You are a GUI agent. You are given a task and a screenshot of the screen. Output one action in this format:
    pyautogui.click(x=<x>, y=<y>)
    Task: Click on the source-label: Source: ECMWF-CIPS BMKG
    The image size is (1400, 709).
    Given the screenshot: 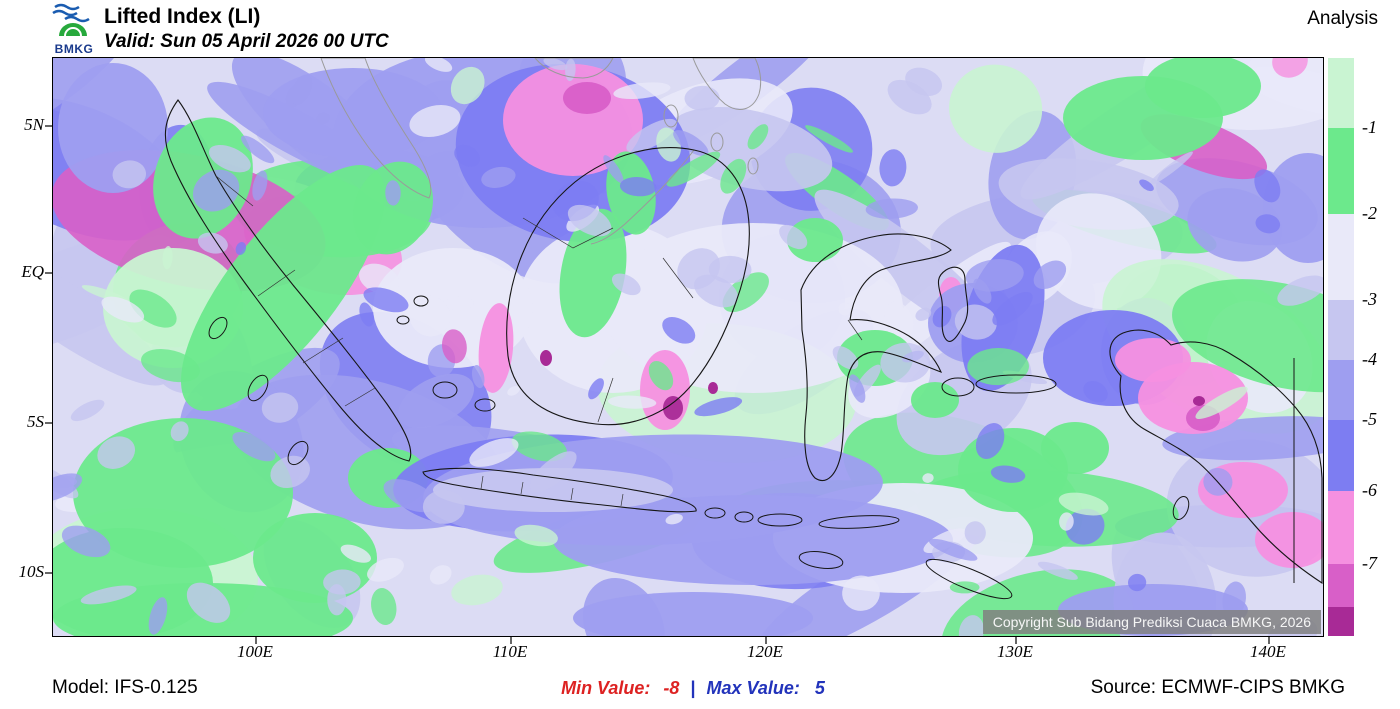 What is the action you would take?
    pyautogui.click(x=1217, y=687)
    